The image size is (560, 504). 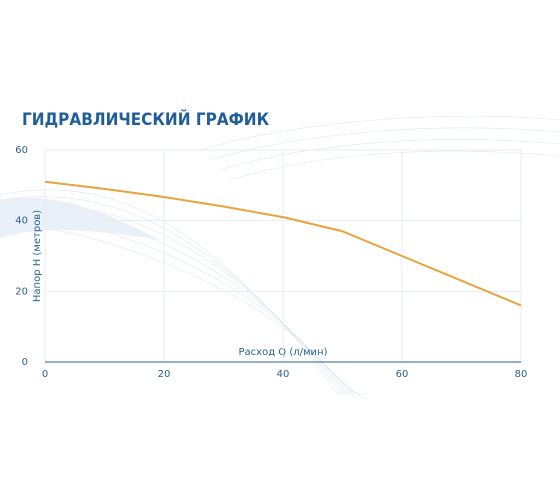 I want to click on x-tick-label: 20, so click(x=164, y=374).